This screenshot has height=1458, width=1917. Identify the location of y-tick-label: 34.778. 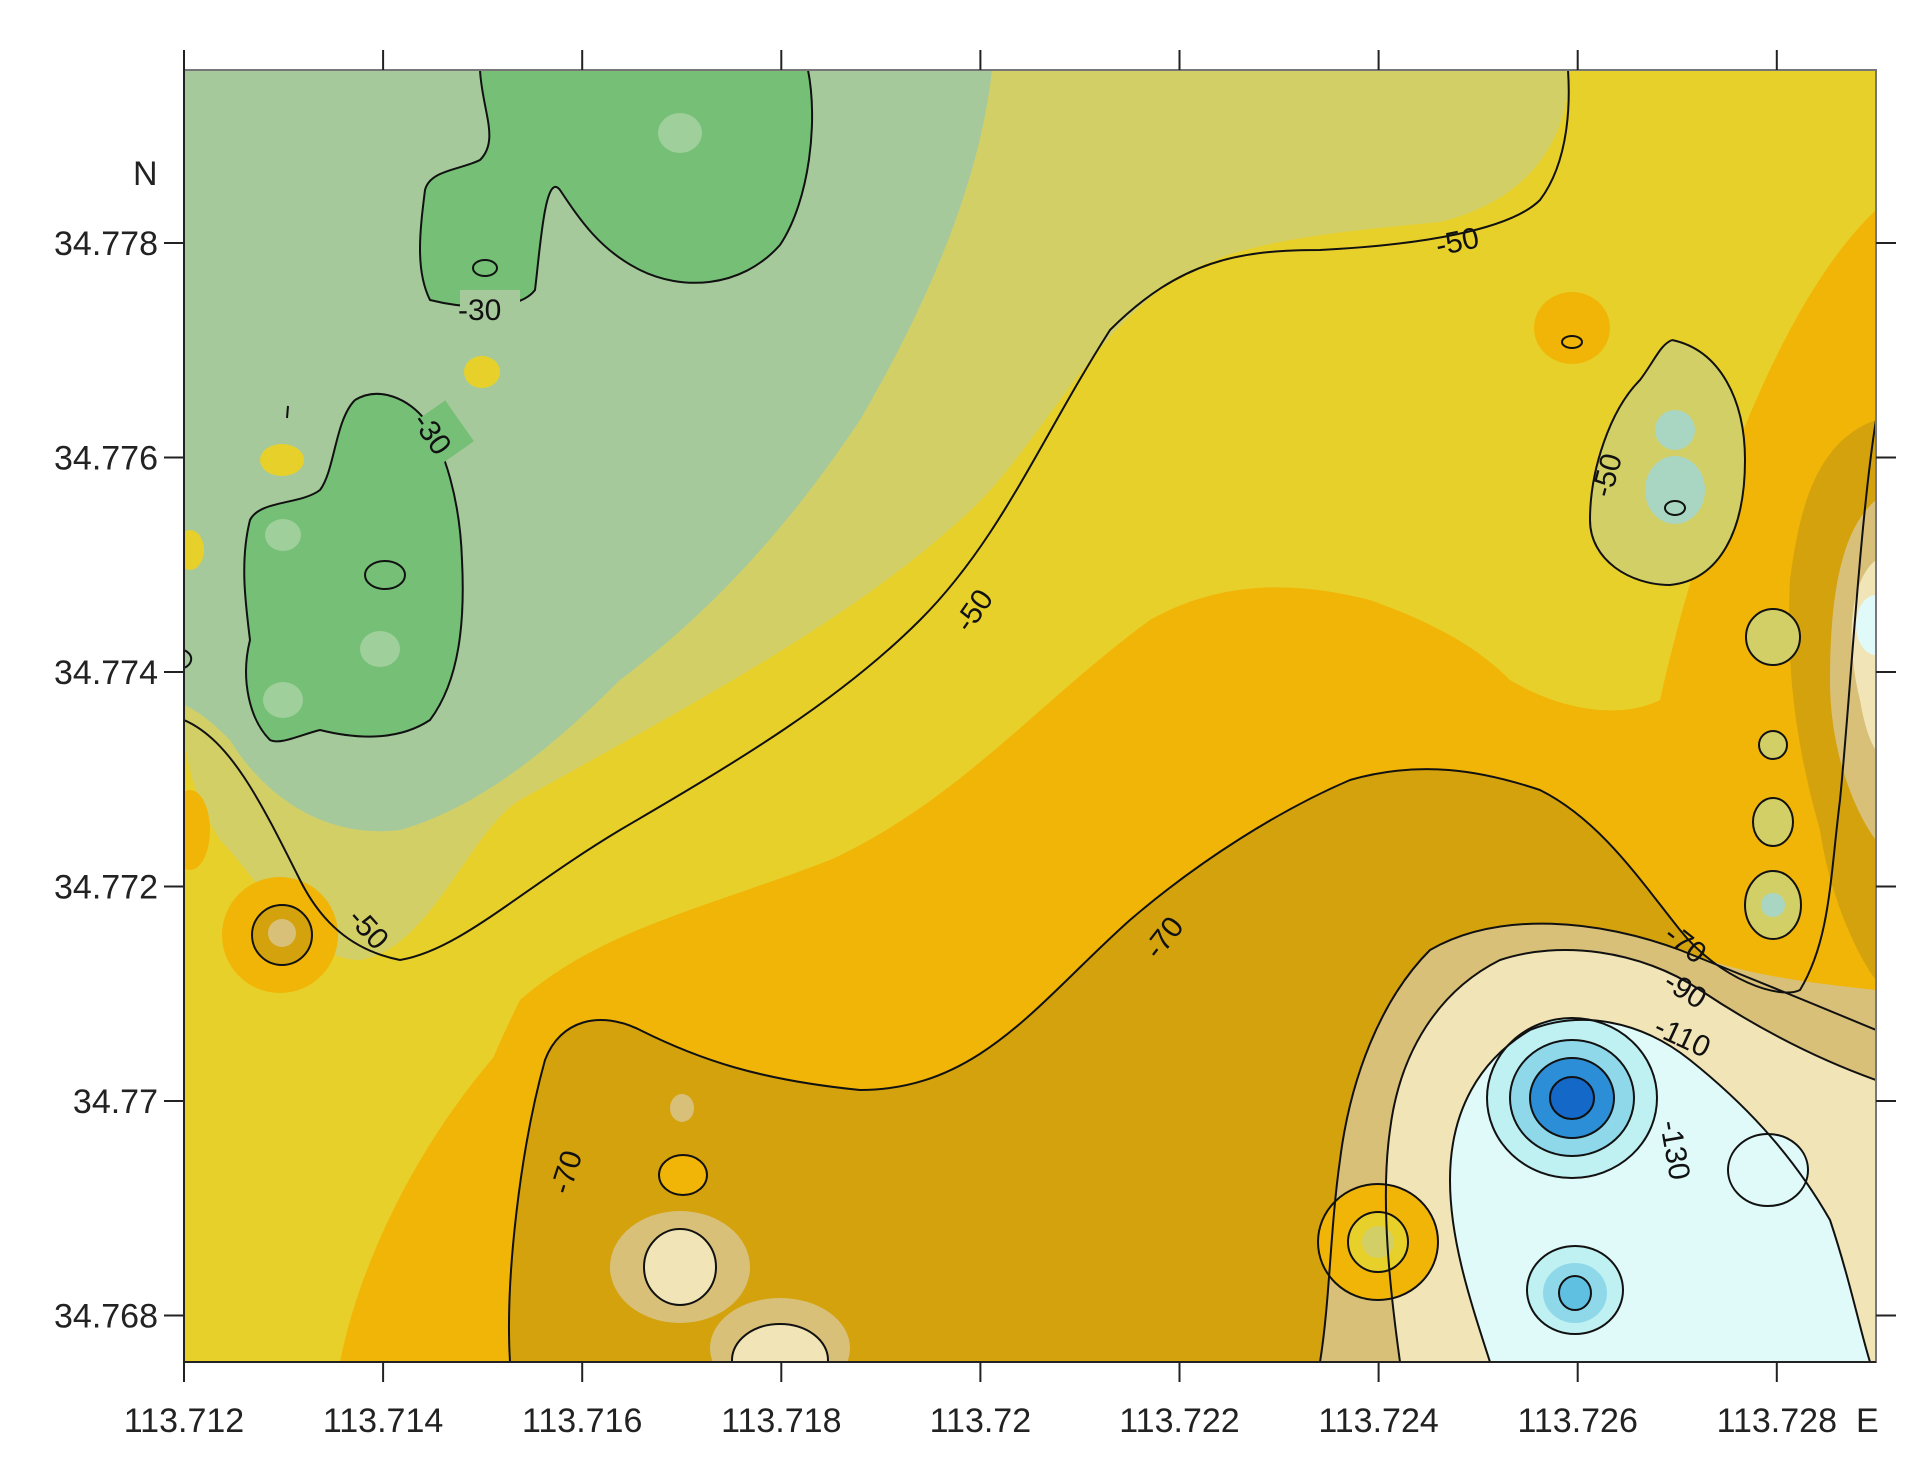
(106, 244).